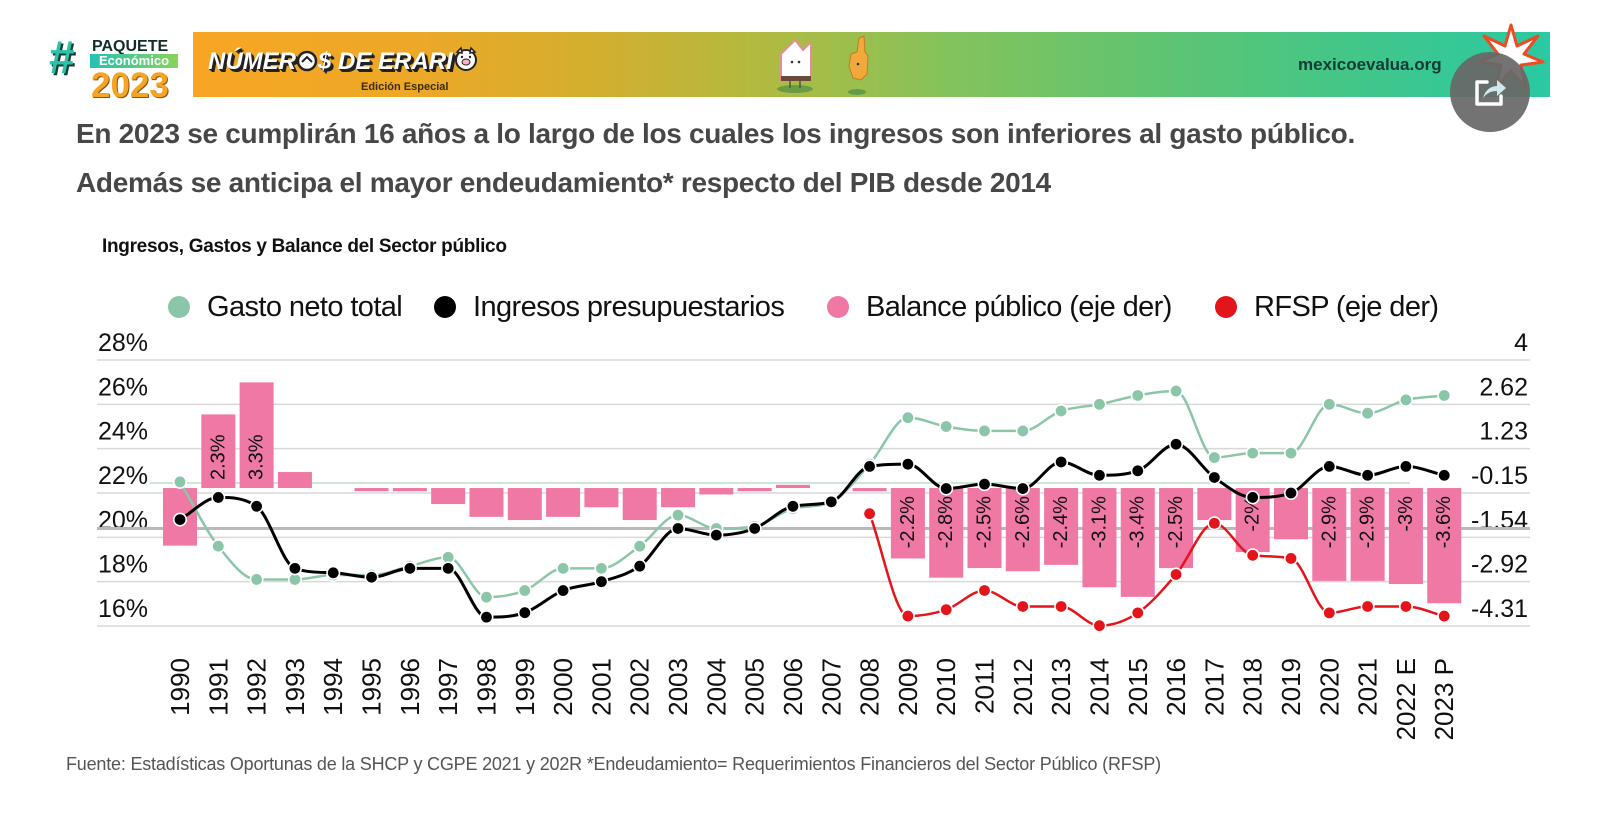 This screenshot has width=1600, height=822. What do you see at coordinates (372, 687) in the screenshot?
I see `x-axis-label: 1995` at bounding box center [372, 687].